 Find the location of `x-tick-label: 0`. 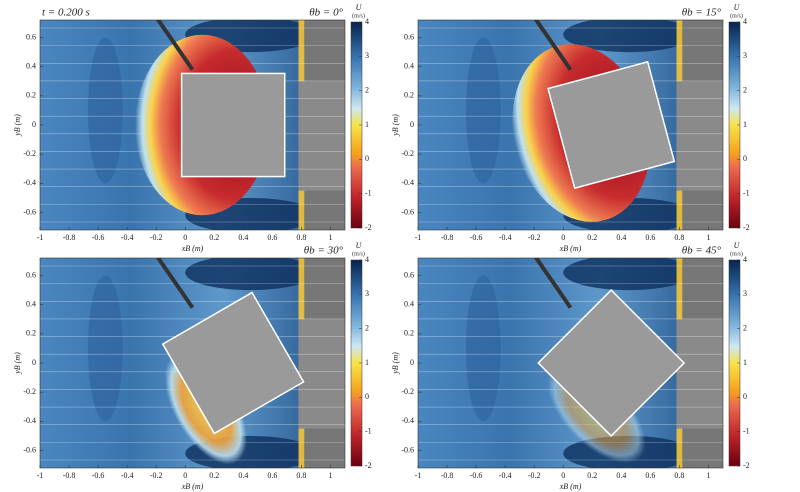

x-tick-label: 0 is located at coordinates (185, 475).